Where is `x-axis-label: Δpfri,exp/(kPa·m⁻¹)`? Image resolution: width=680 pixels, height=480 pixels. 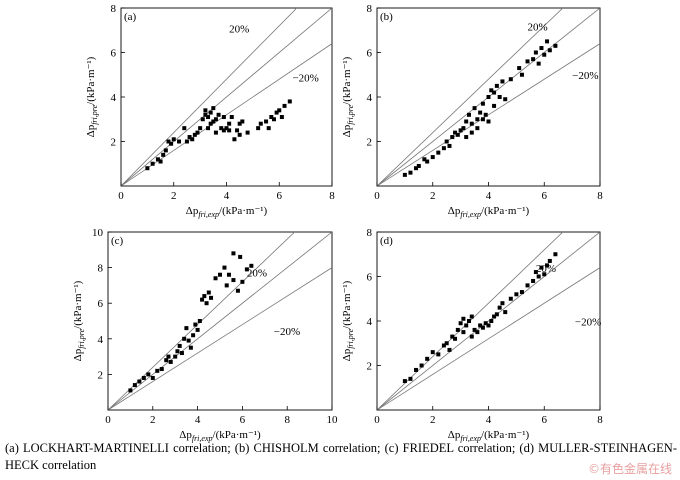
x-axis-label: Δpfri,exp/(kPa·m⁻¹) is located at coordinates (489, 436).